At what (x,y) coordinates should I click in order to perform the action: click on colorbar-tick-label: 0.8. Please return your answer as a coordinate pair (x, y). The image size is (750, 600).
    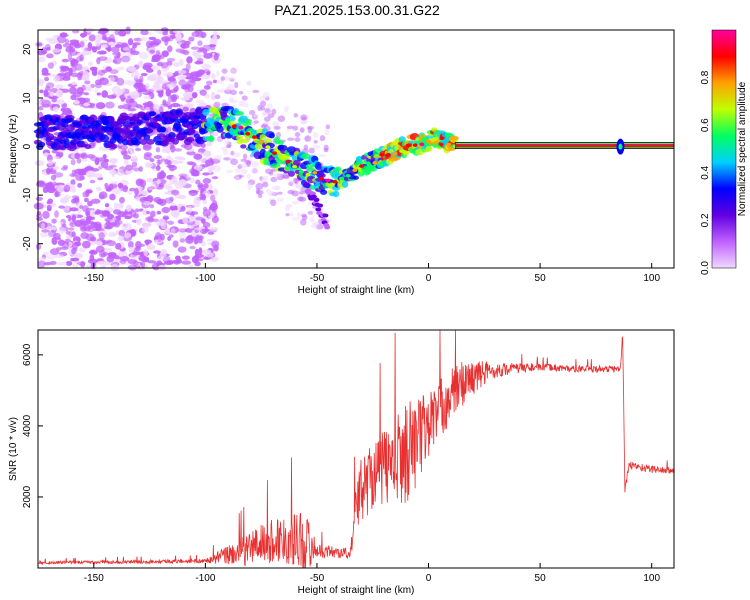
    Looking at the image, I should click on (705, 77).